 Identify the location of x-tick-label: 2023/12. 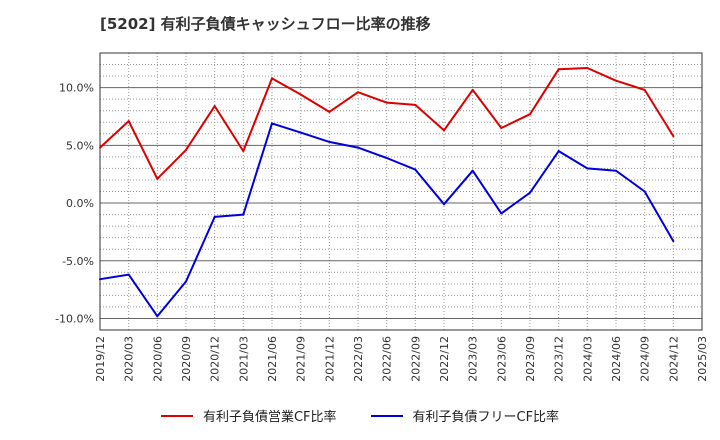
(559, 359).